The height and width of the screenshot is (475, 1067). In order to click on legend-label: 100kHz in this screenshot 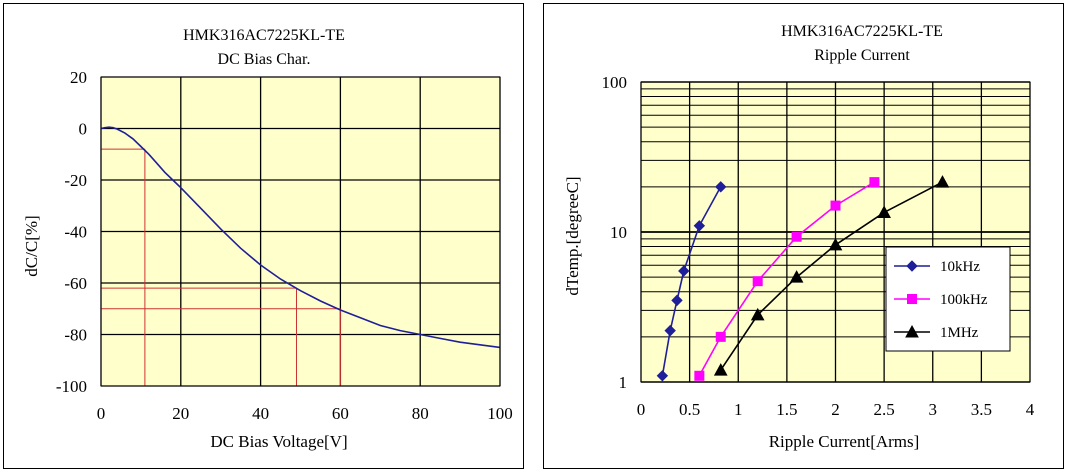, I will do `click(964, 300)`.